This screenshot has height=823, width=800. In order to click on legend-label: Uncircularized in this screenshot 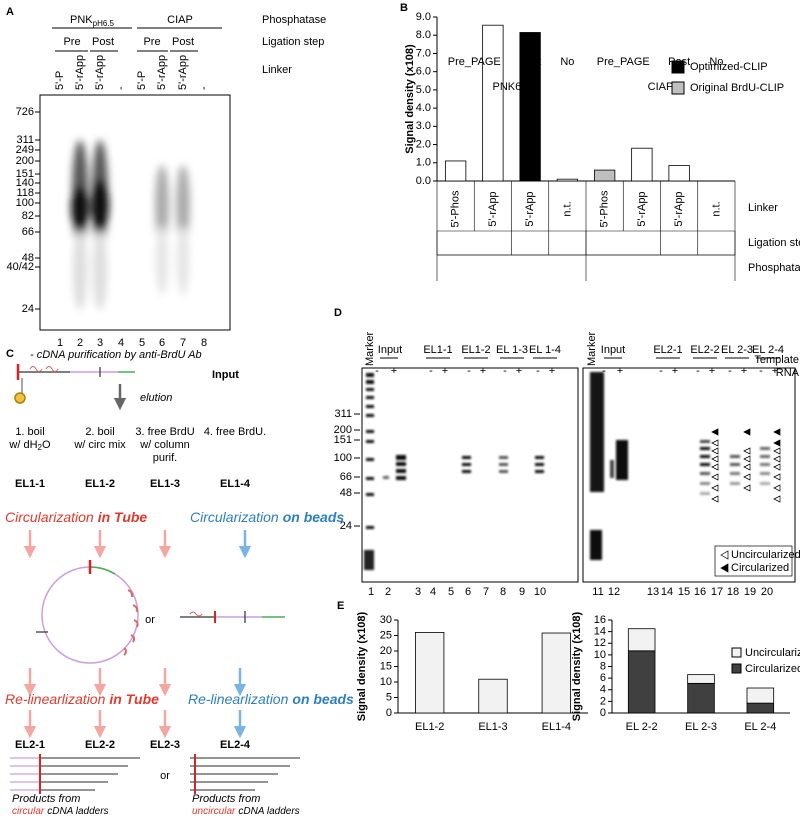, I will do `click(772, 653)`.